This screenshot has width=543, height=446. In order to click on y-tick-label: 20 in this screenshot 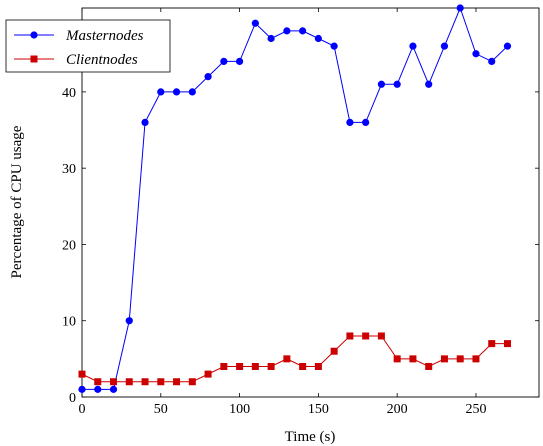, I will do `click(69, 245)`.